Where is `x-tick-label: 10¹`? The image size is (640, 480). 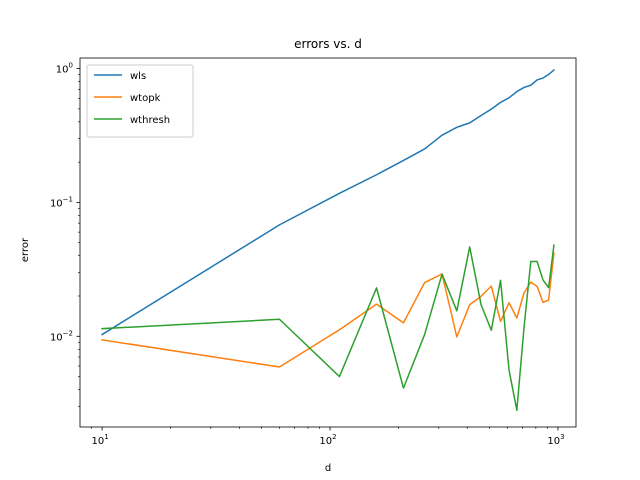 x-tick-label: 10¹ is located at coordinates (99, 440).